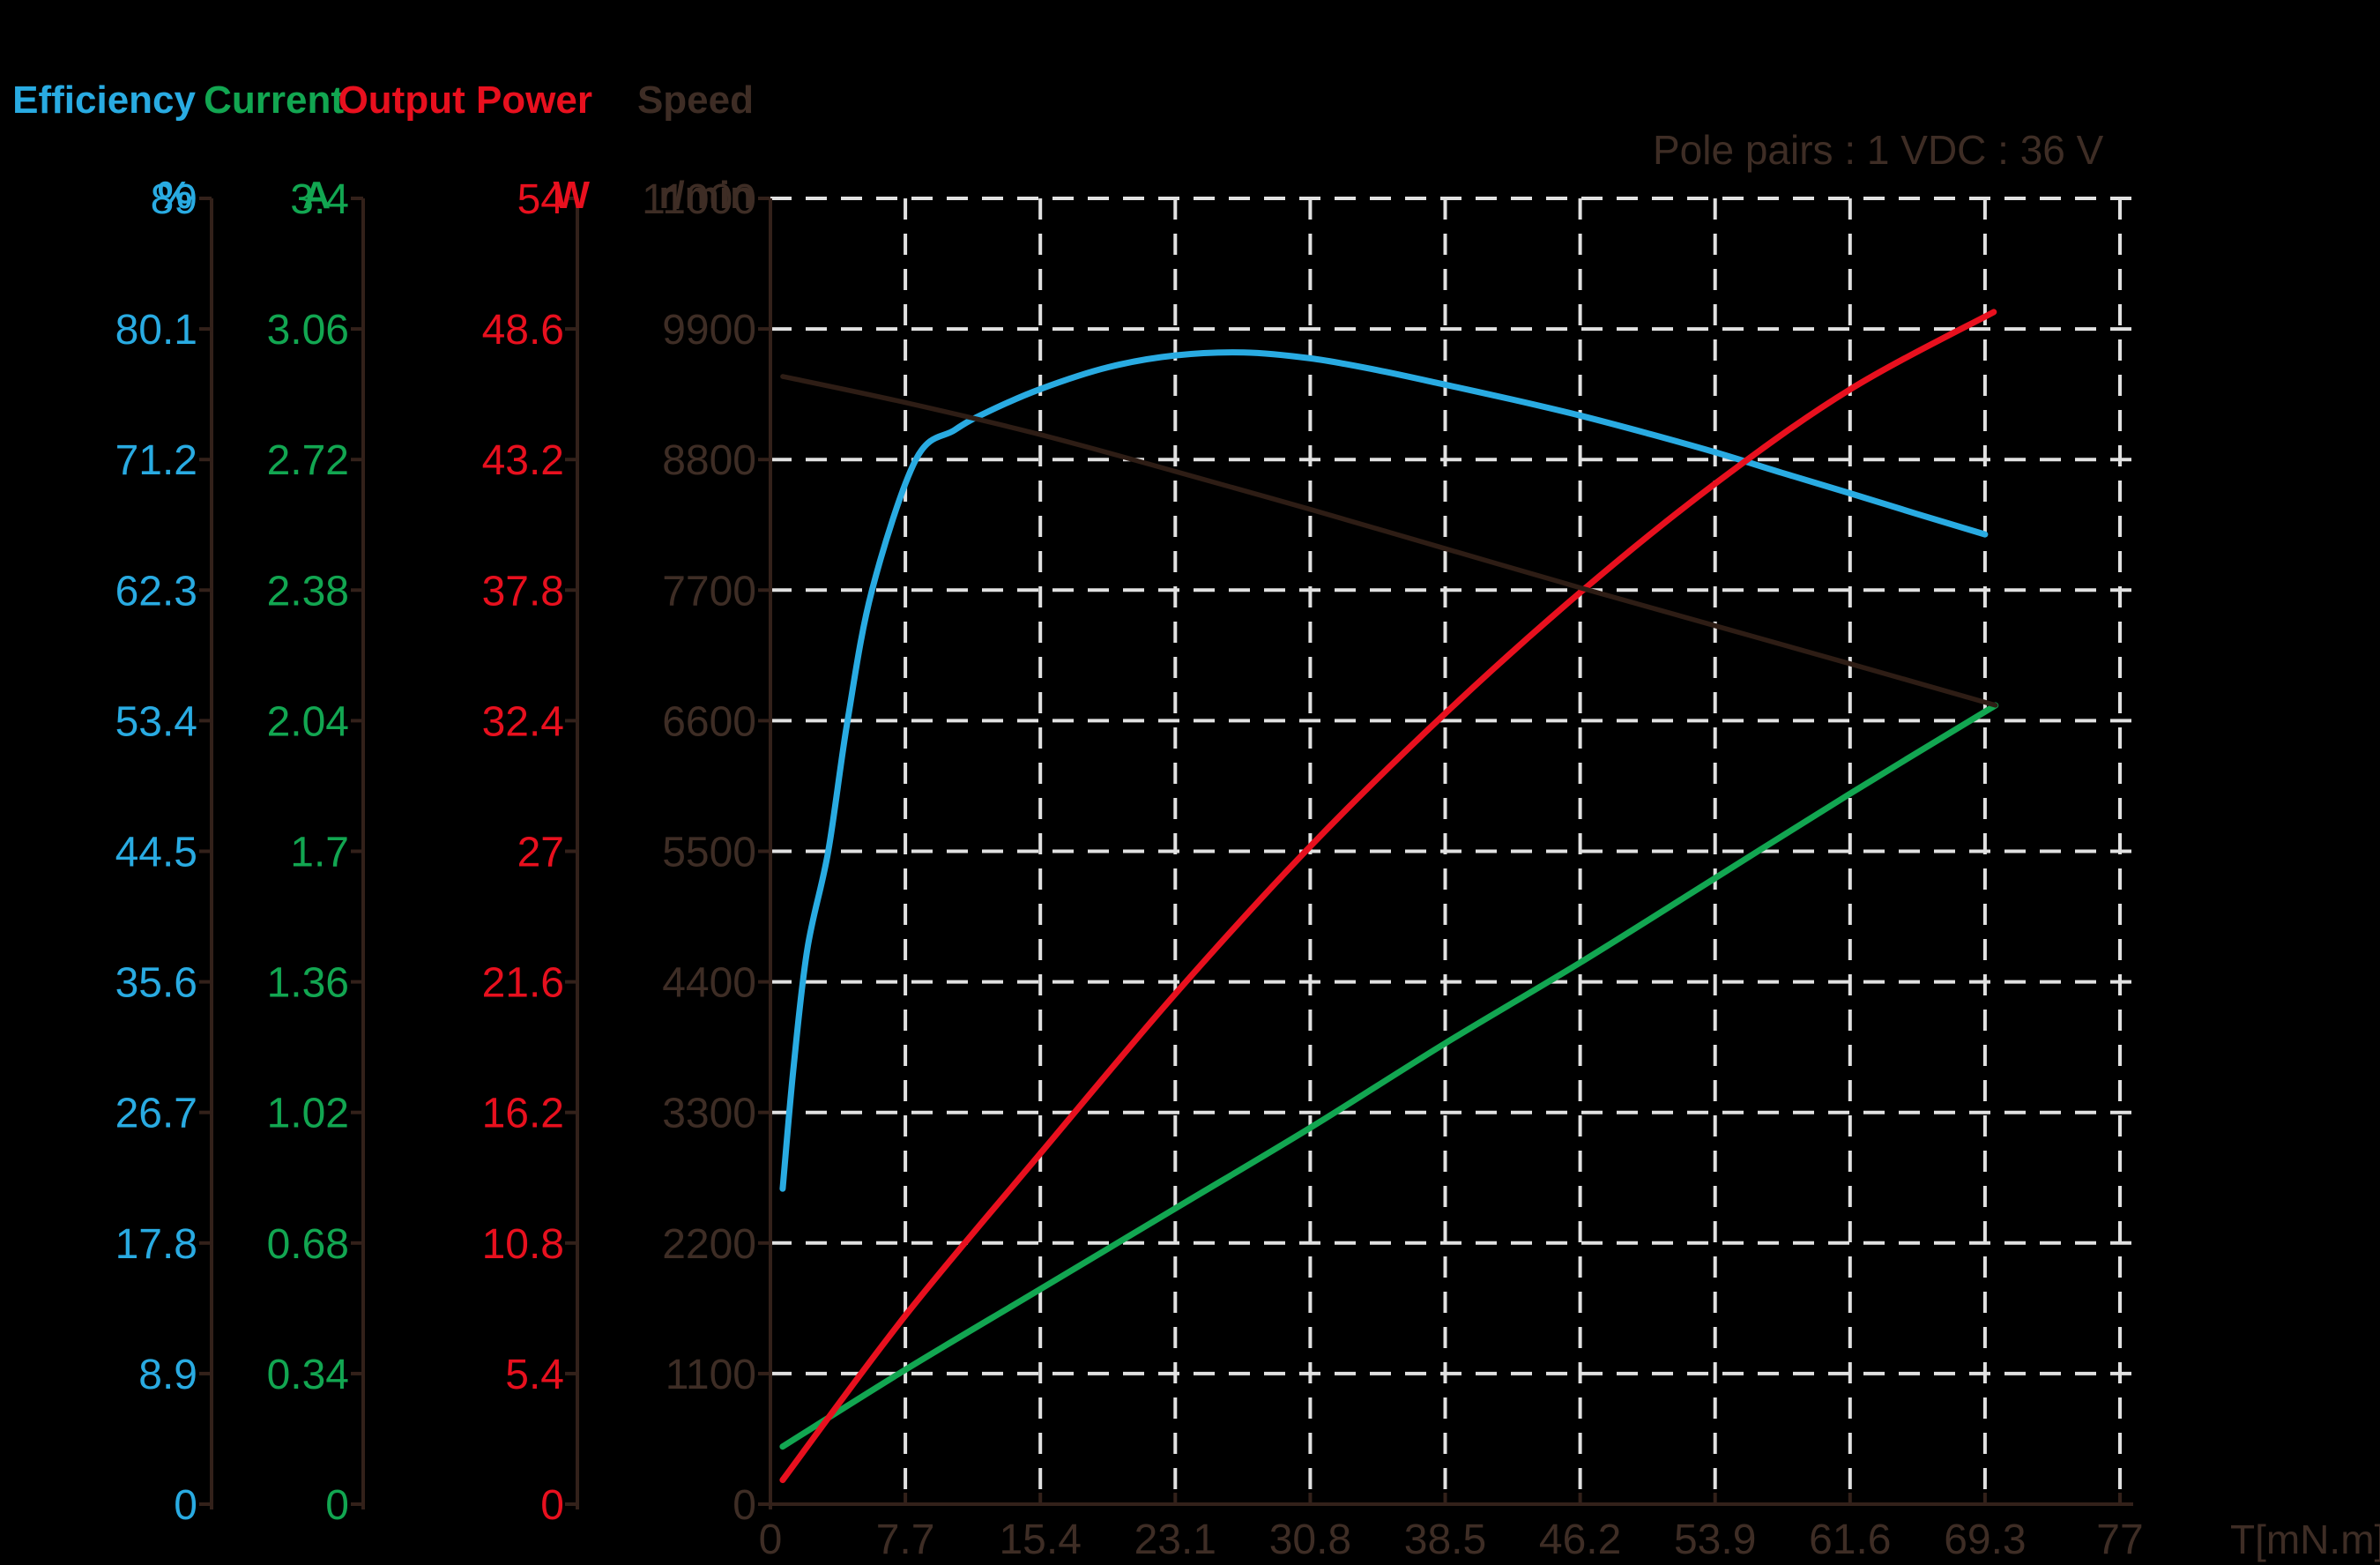  Describe the element at coordinates (308, 983) in the screenshot. I see `current-tick-label: 1.36` at that location.